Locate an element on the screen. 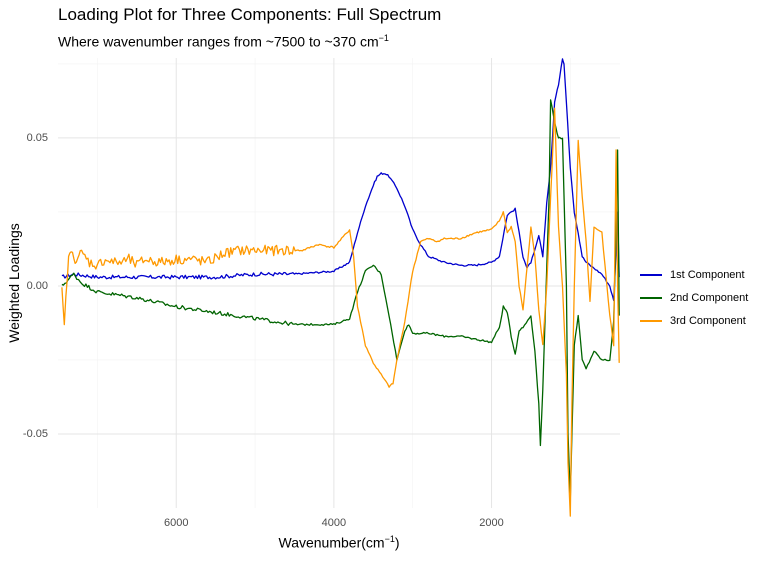 This screenshot has width=771, height=563. legend-item: 1st Component is located at coordinates (694, 274).